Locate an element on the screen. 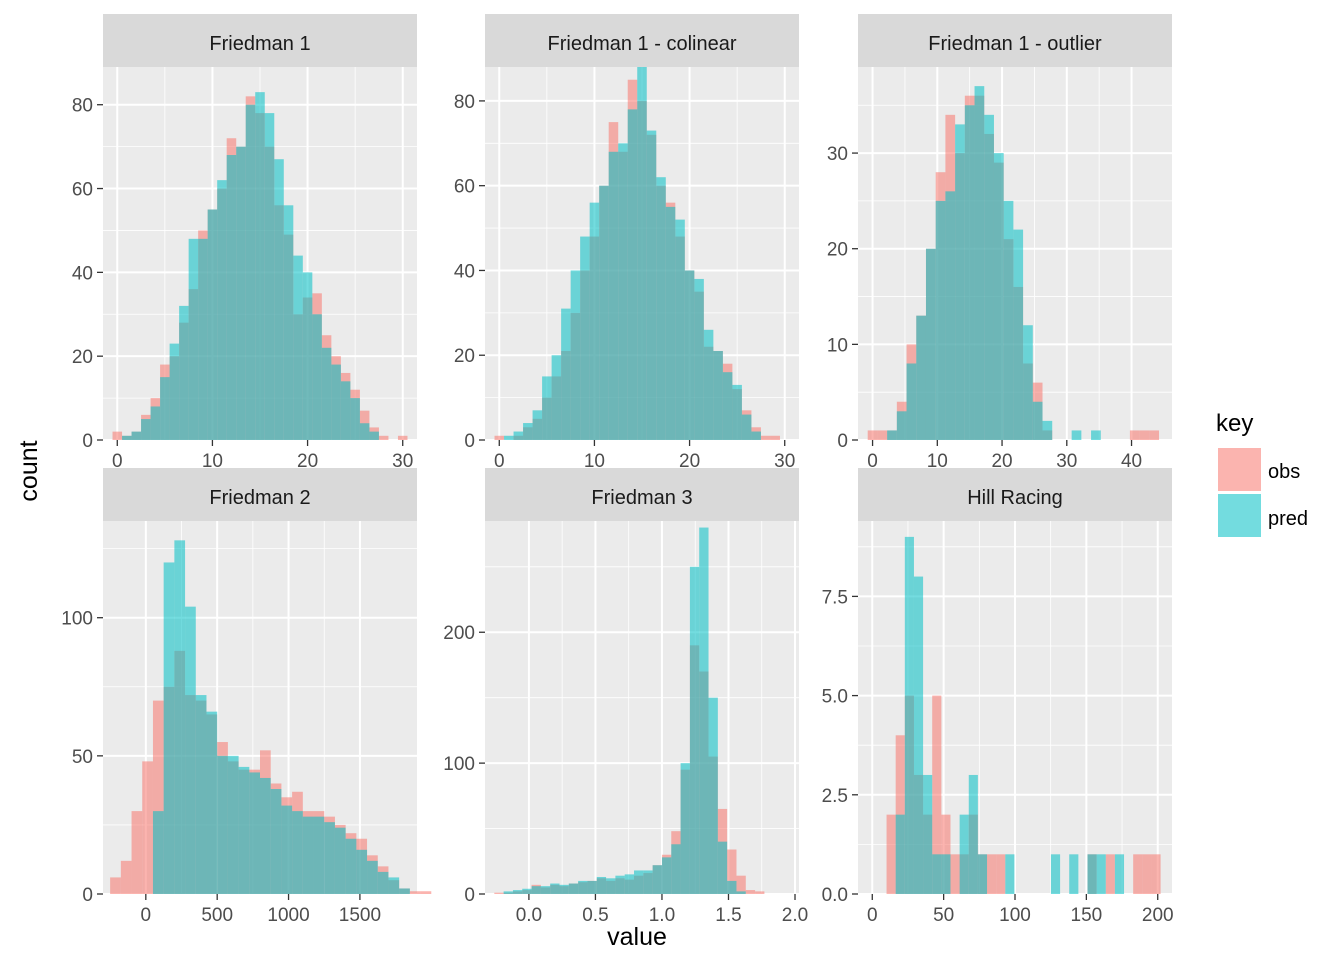  x-tick-label: 10 is located at coordinates (937, 461).